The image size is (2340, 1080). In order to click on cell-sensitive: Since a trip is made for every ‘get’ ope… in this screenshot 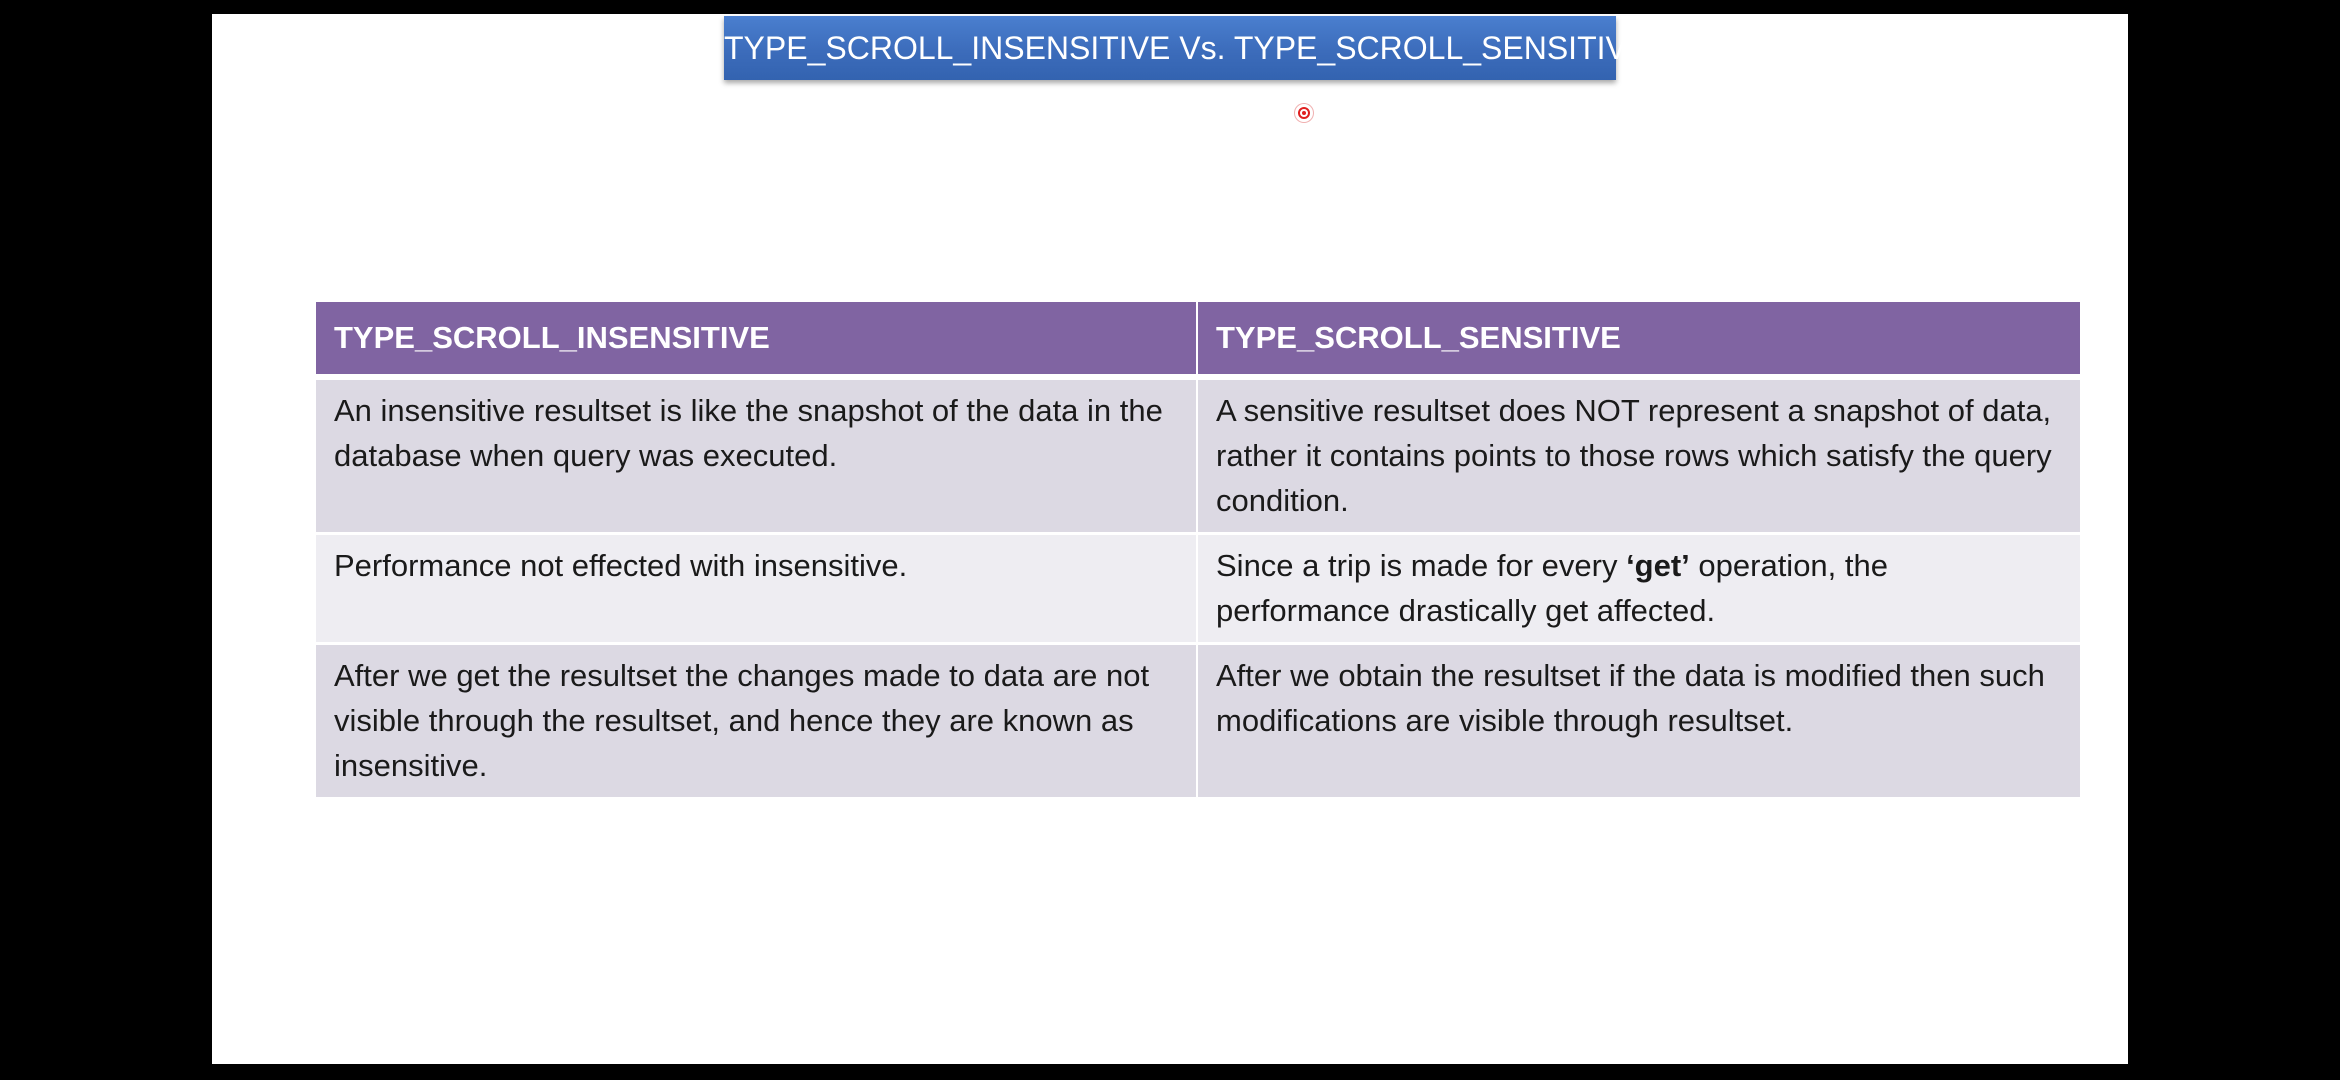, I will do `click(1638, 589)`.